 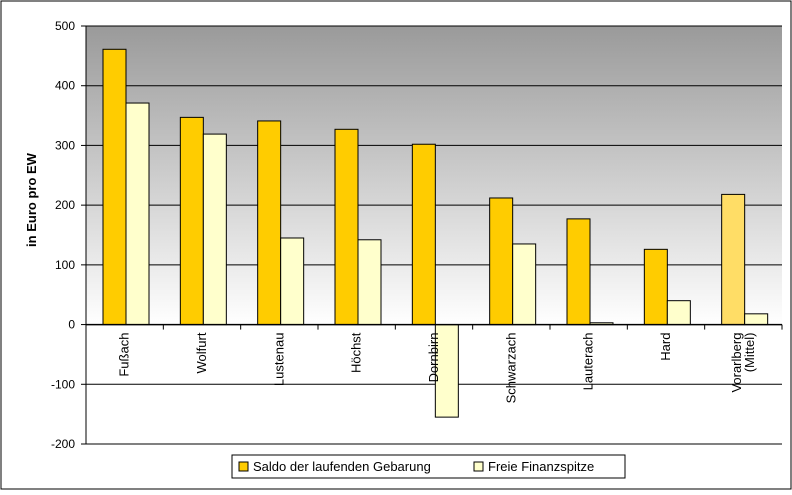 I want to click on legend-box, so click(x=428, y=466).